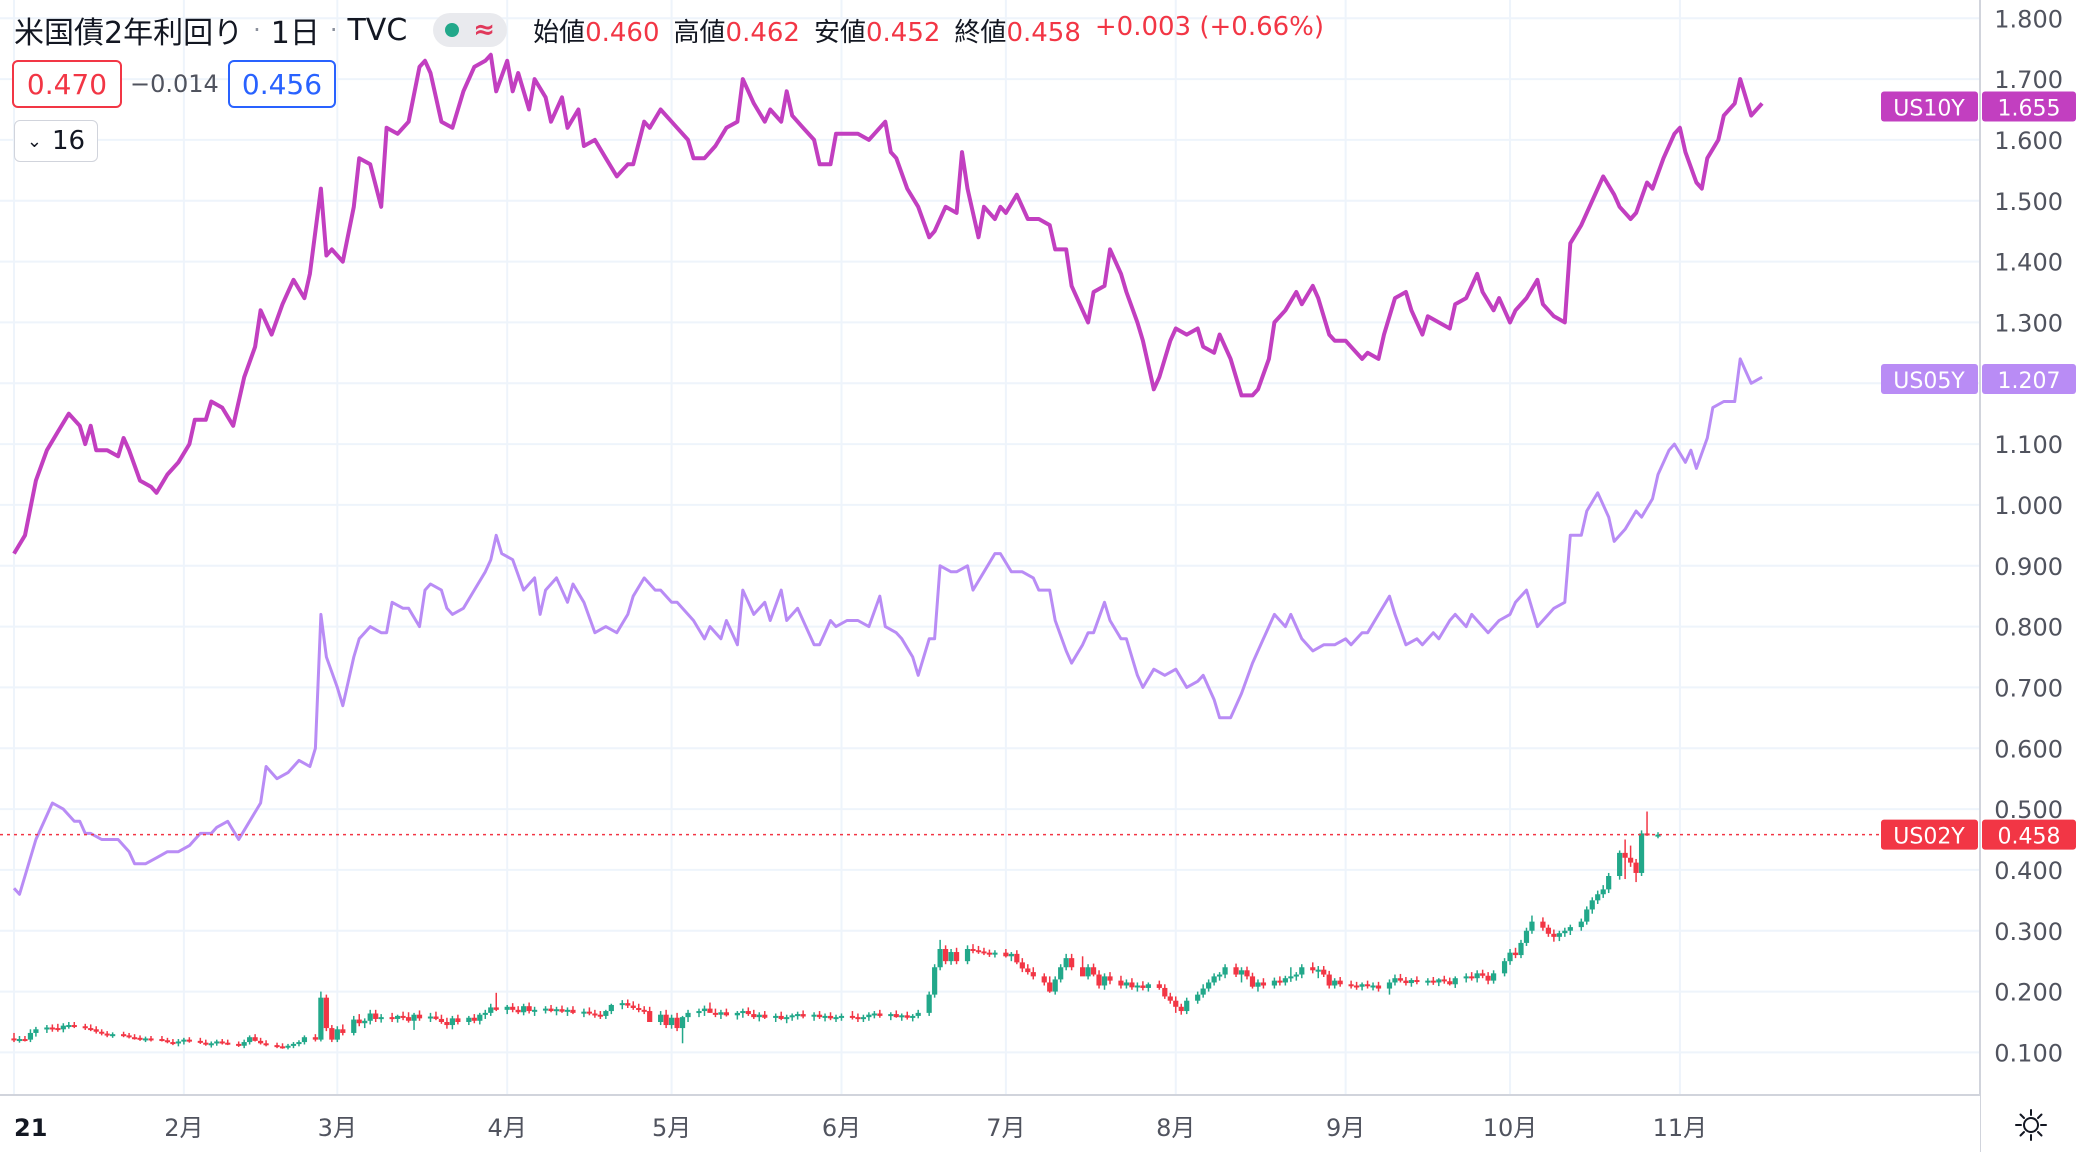  Describe the element at coordinates (1929, 378) in the screenshot. I see `series-name-tag` at that location.